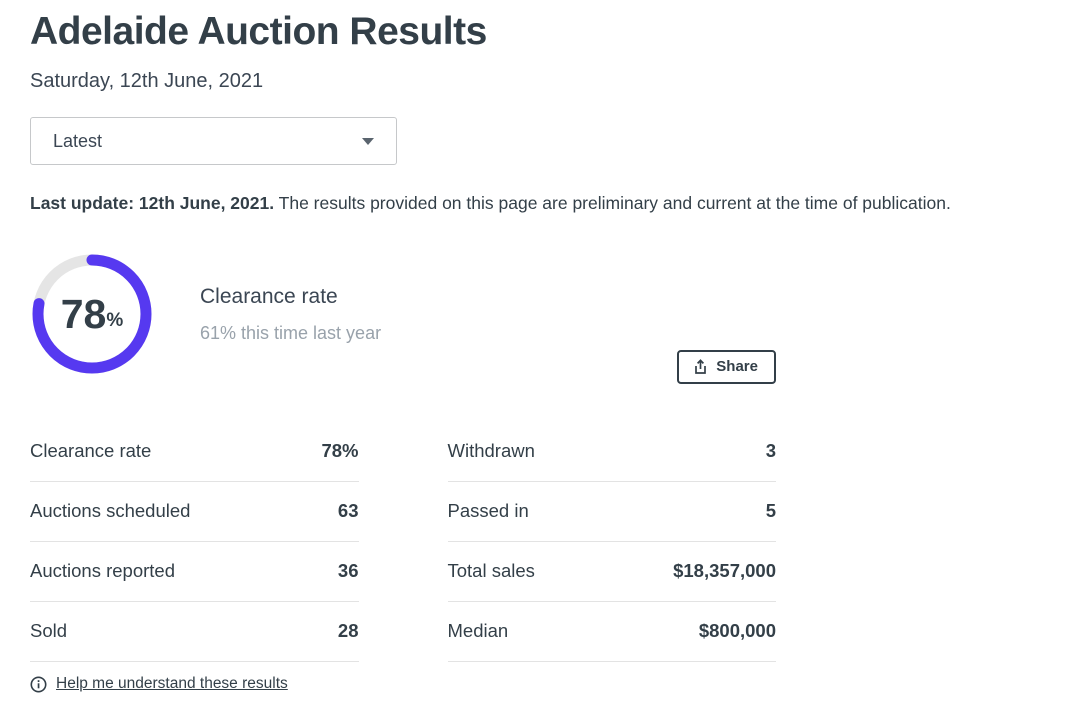  What do you see at coordinates (491, 450) in the screenshot?
I see `stat-label: Withdrawn` at bounding box center [491, 450].